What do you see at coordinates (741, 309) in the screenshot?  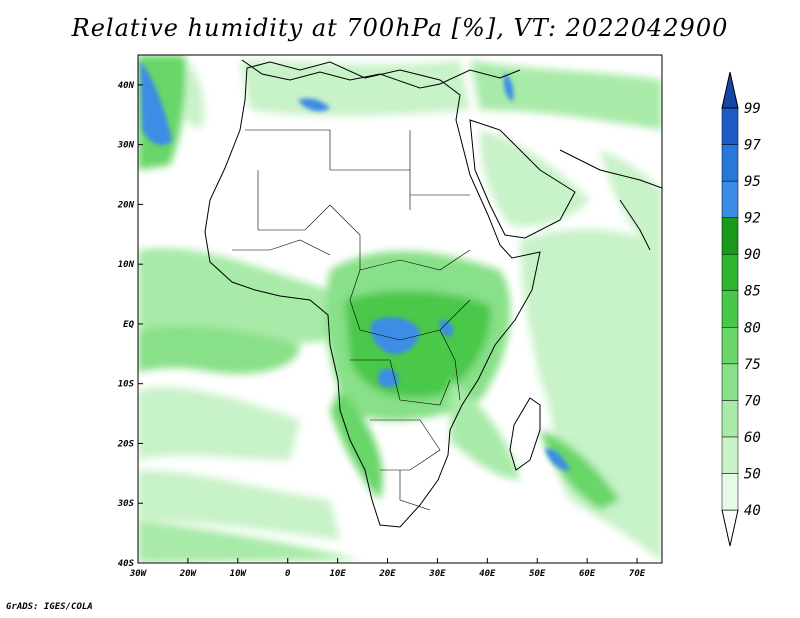 I see `colorbar-legend: 40 50 60 70 75 80 85 90 92 95 97 99` at bounding box center [741, 309].